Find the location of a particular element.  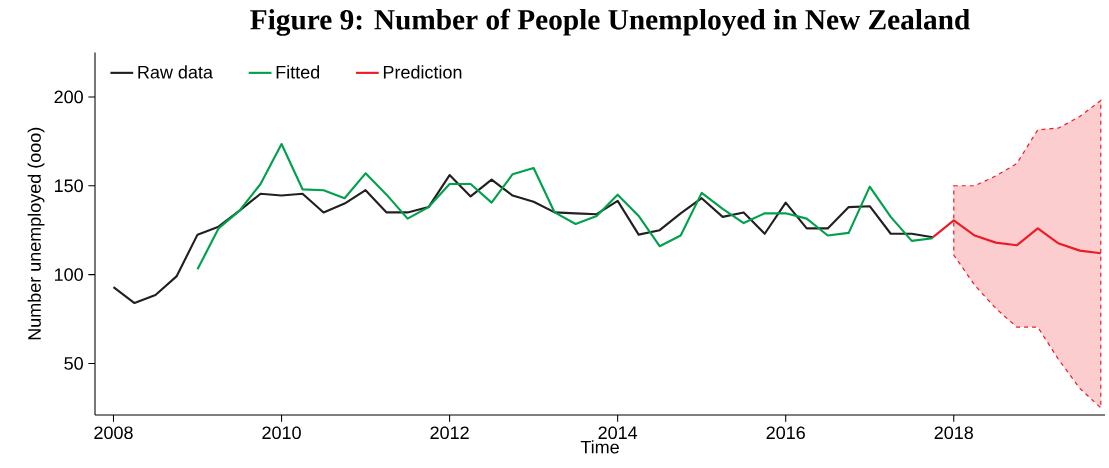

legend-label: Raw data is located at coordinates (175, 72).